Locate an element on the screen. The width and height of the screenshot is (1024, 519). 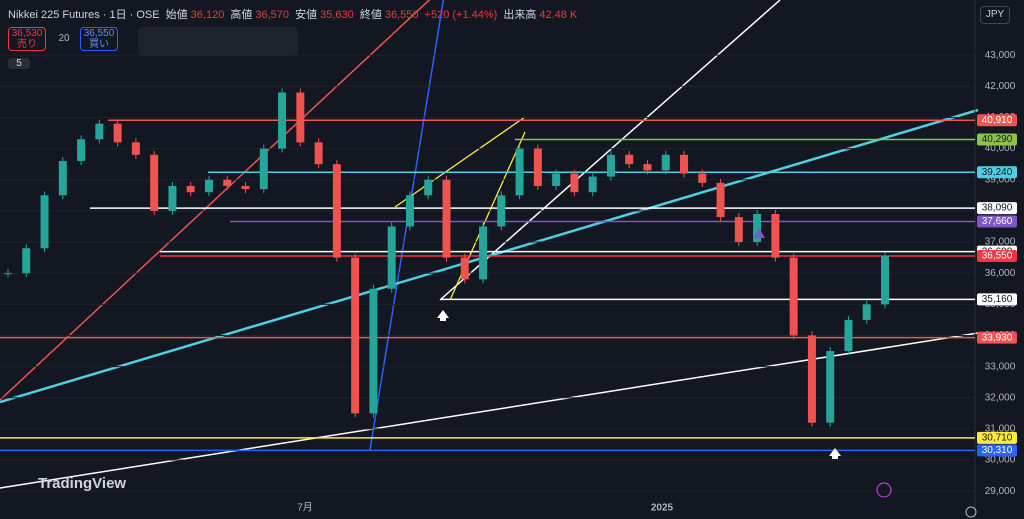
x-tick-label: 7月 is located at coordinates (305, 508).